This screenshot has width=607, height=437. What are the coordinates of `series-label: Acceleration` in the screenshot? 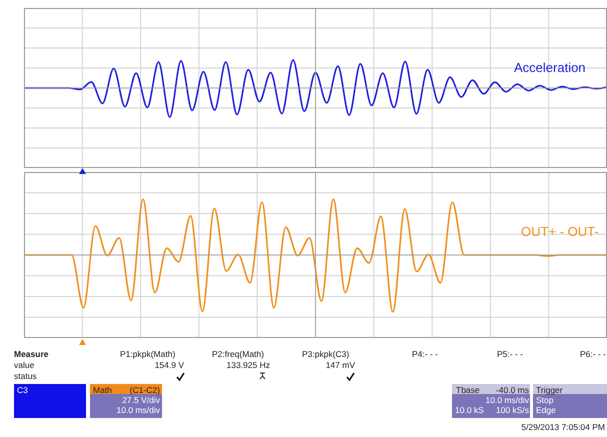 It's located at (550, 67).